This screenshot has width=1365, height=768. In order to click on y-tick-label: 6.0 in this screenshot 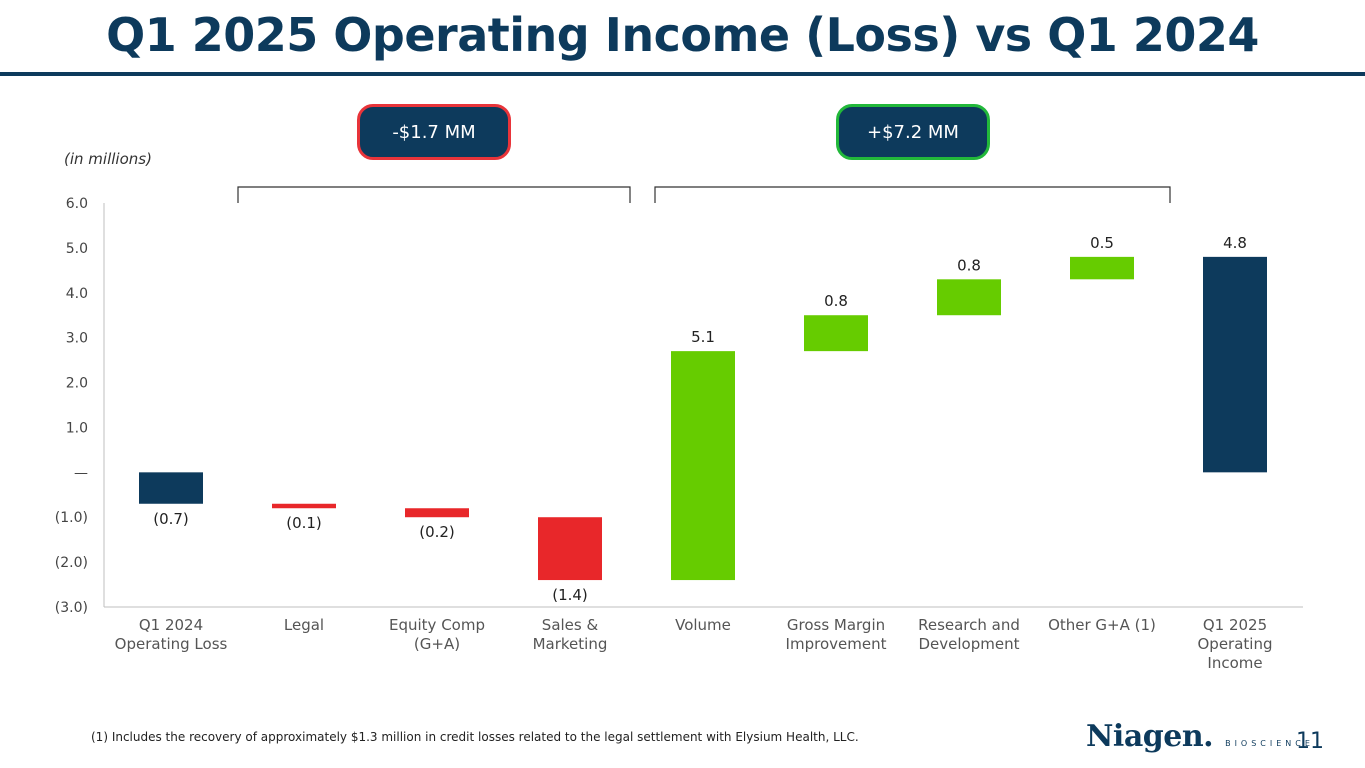, I will do `click(77, 204)`.